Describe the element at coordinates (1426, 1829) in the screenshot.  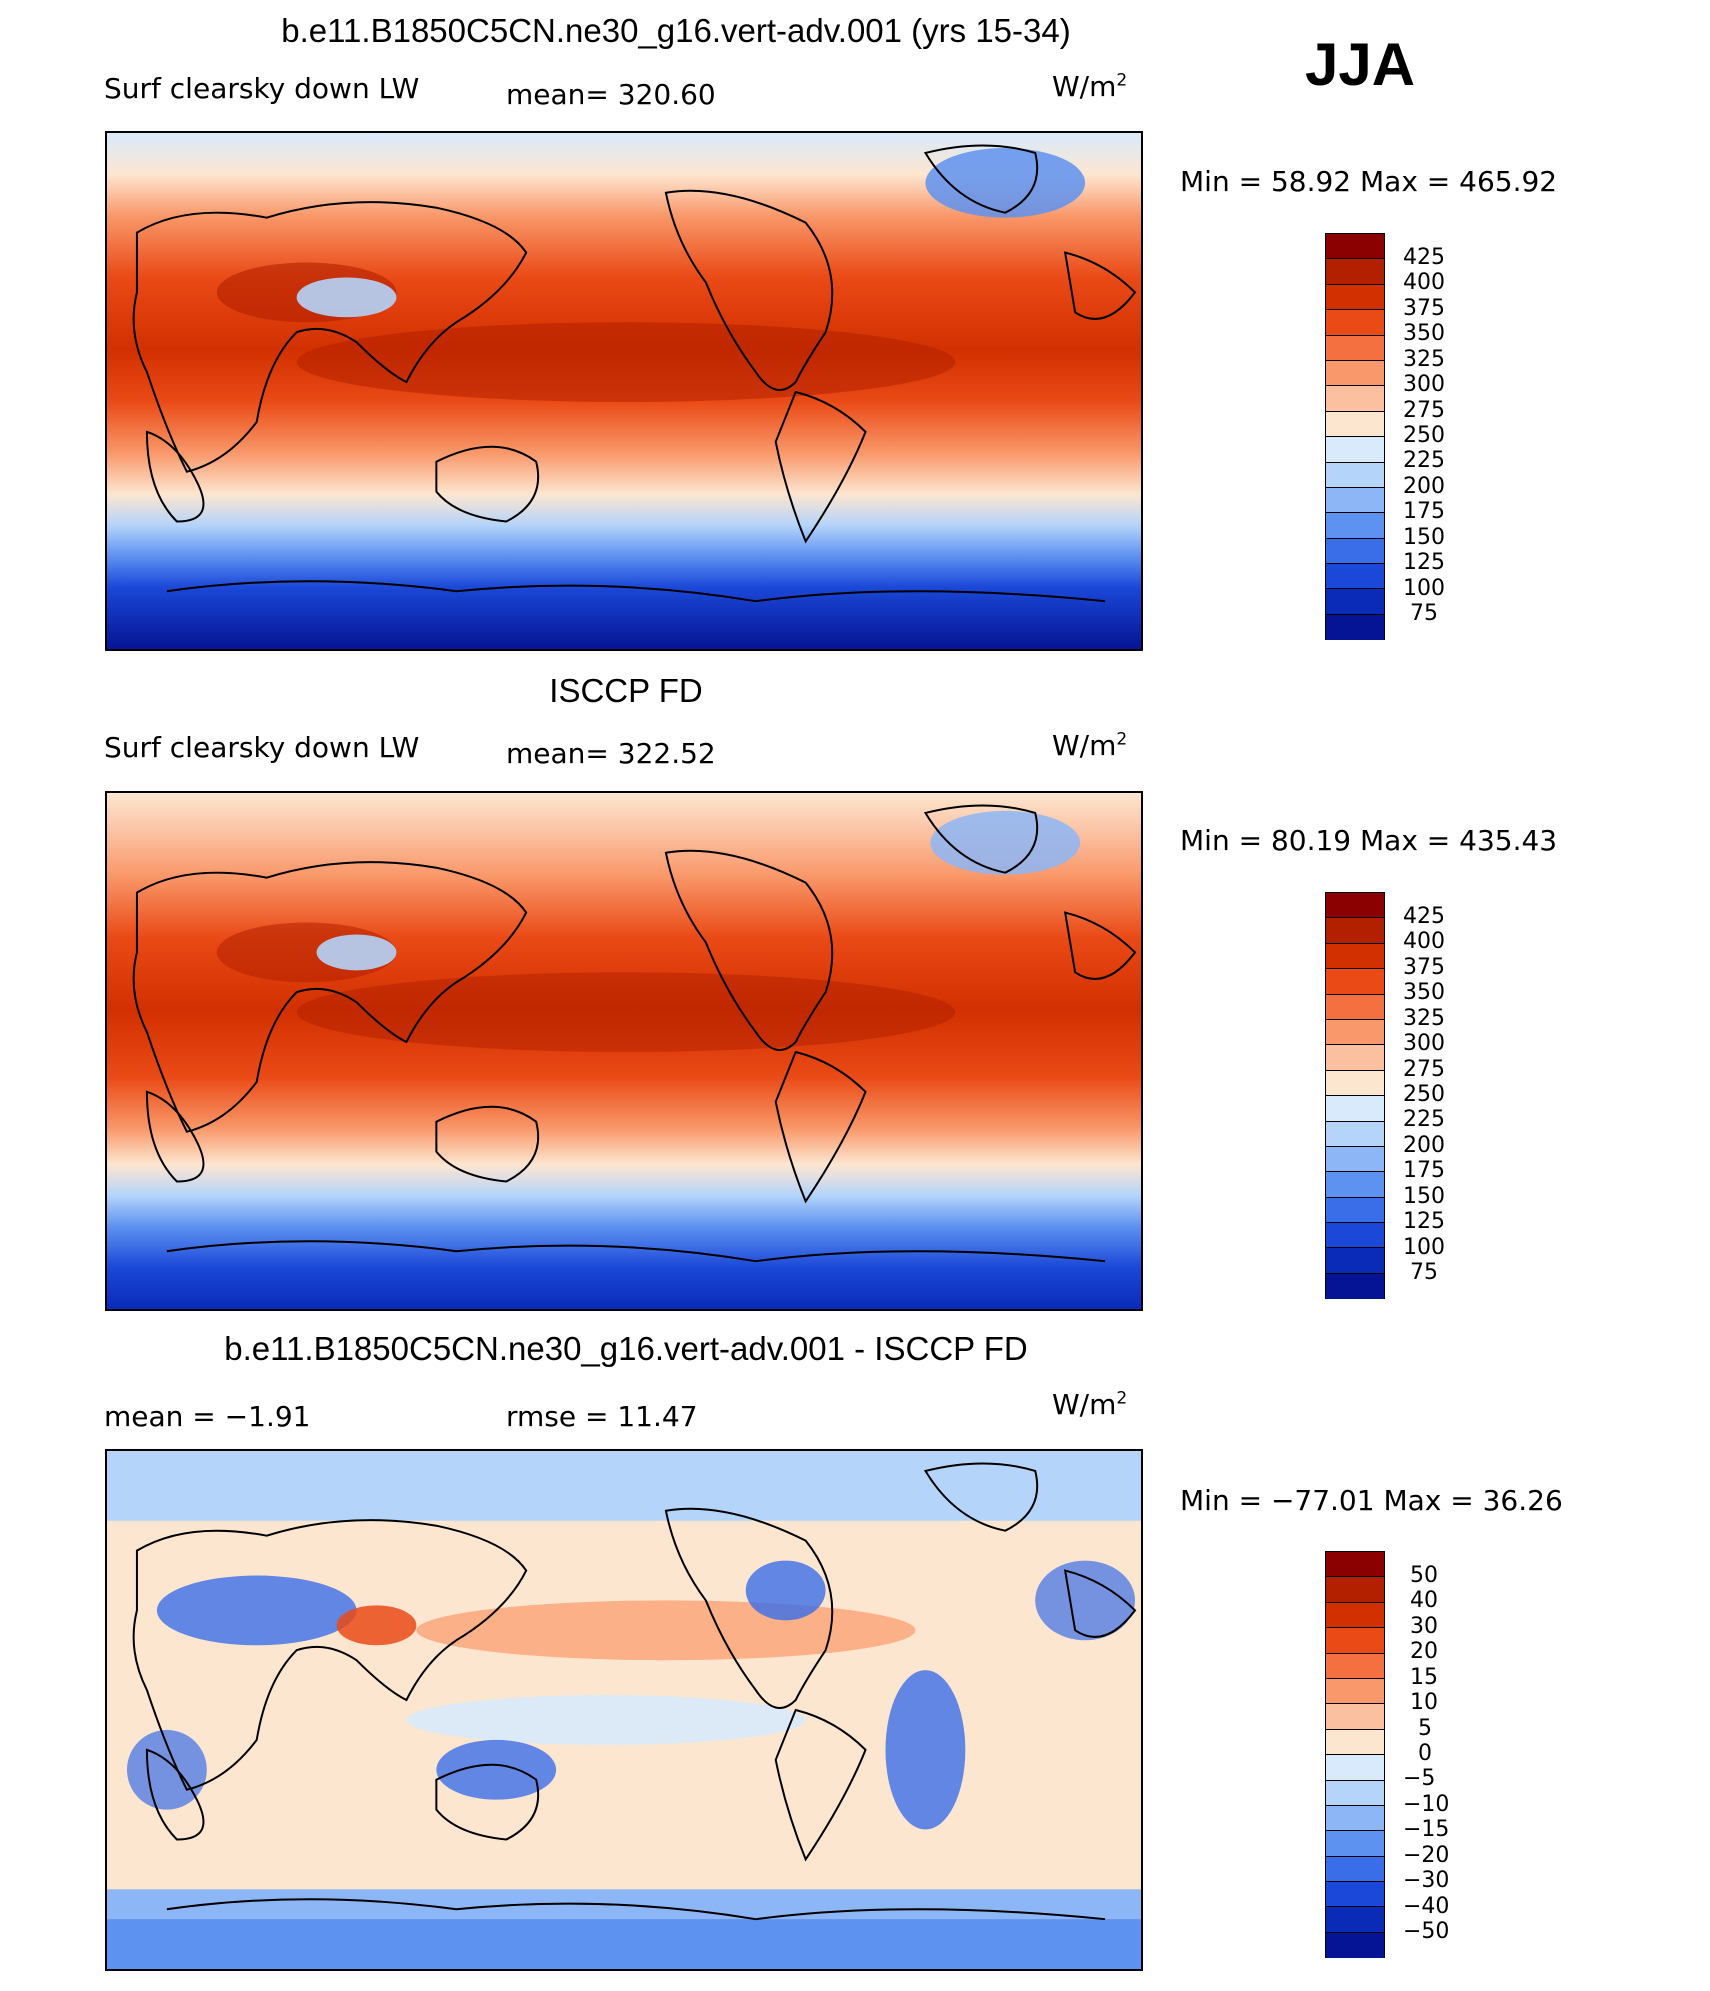
I see `panel-3-colorbar-label: −15` at that location.